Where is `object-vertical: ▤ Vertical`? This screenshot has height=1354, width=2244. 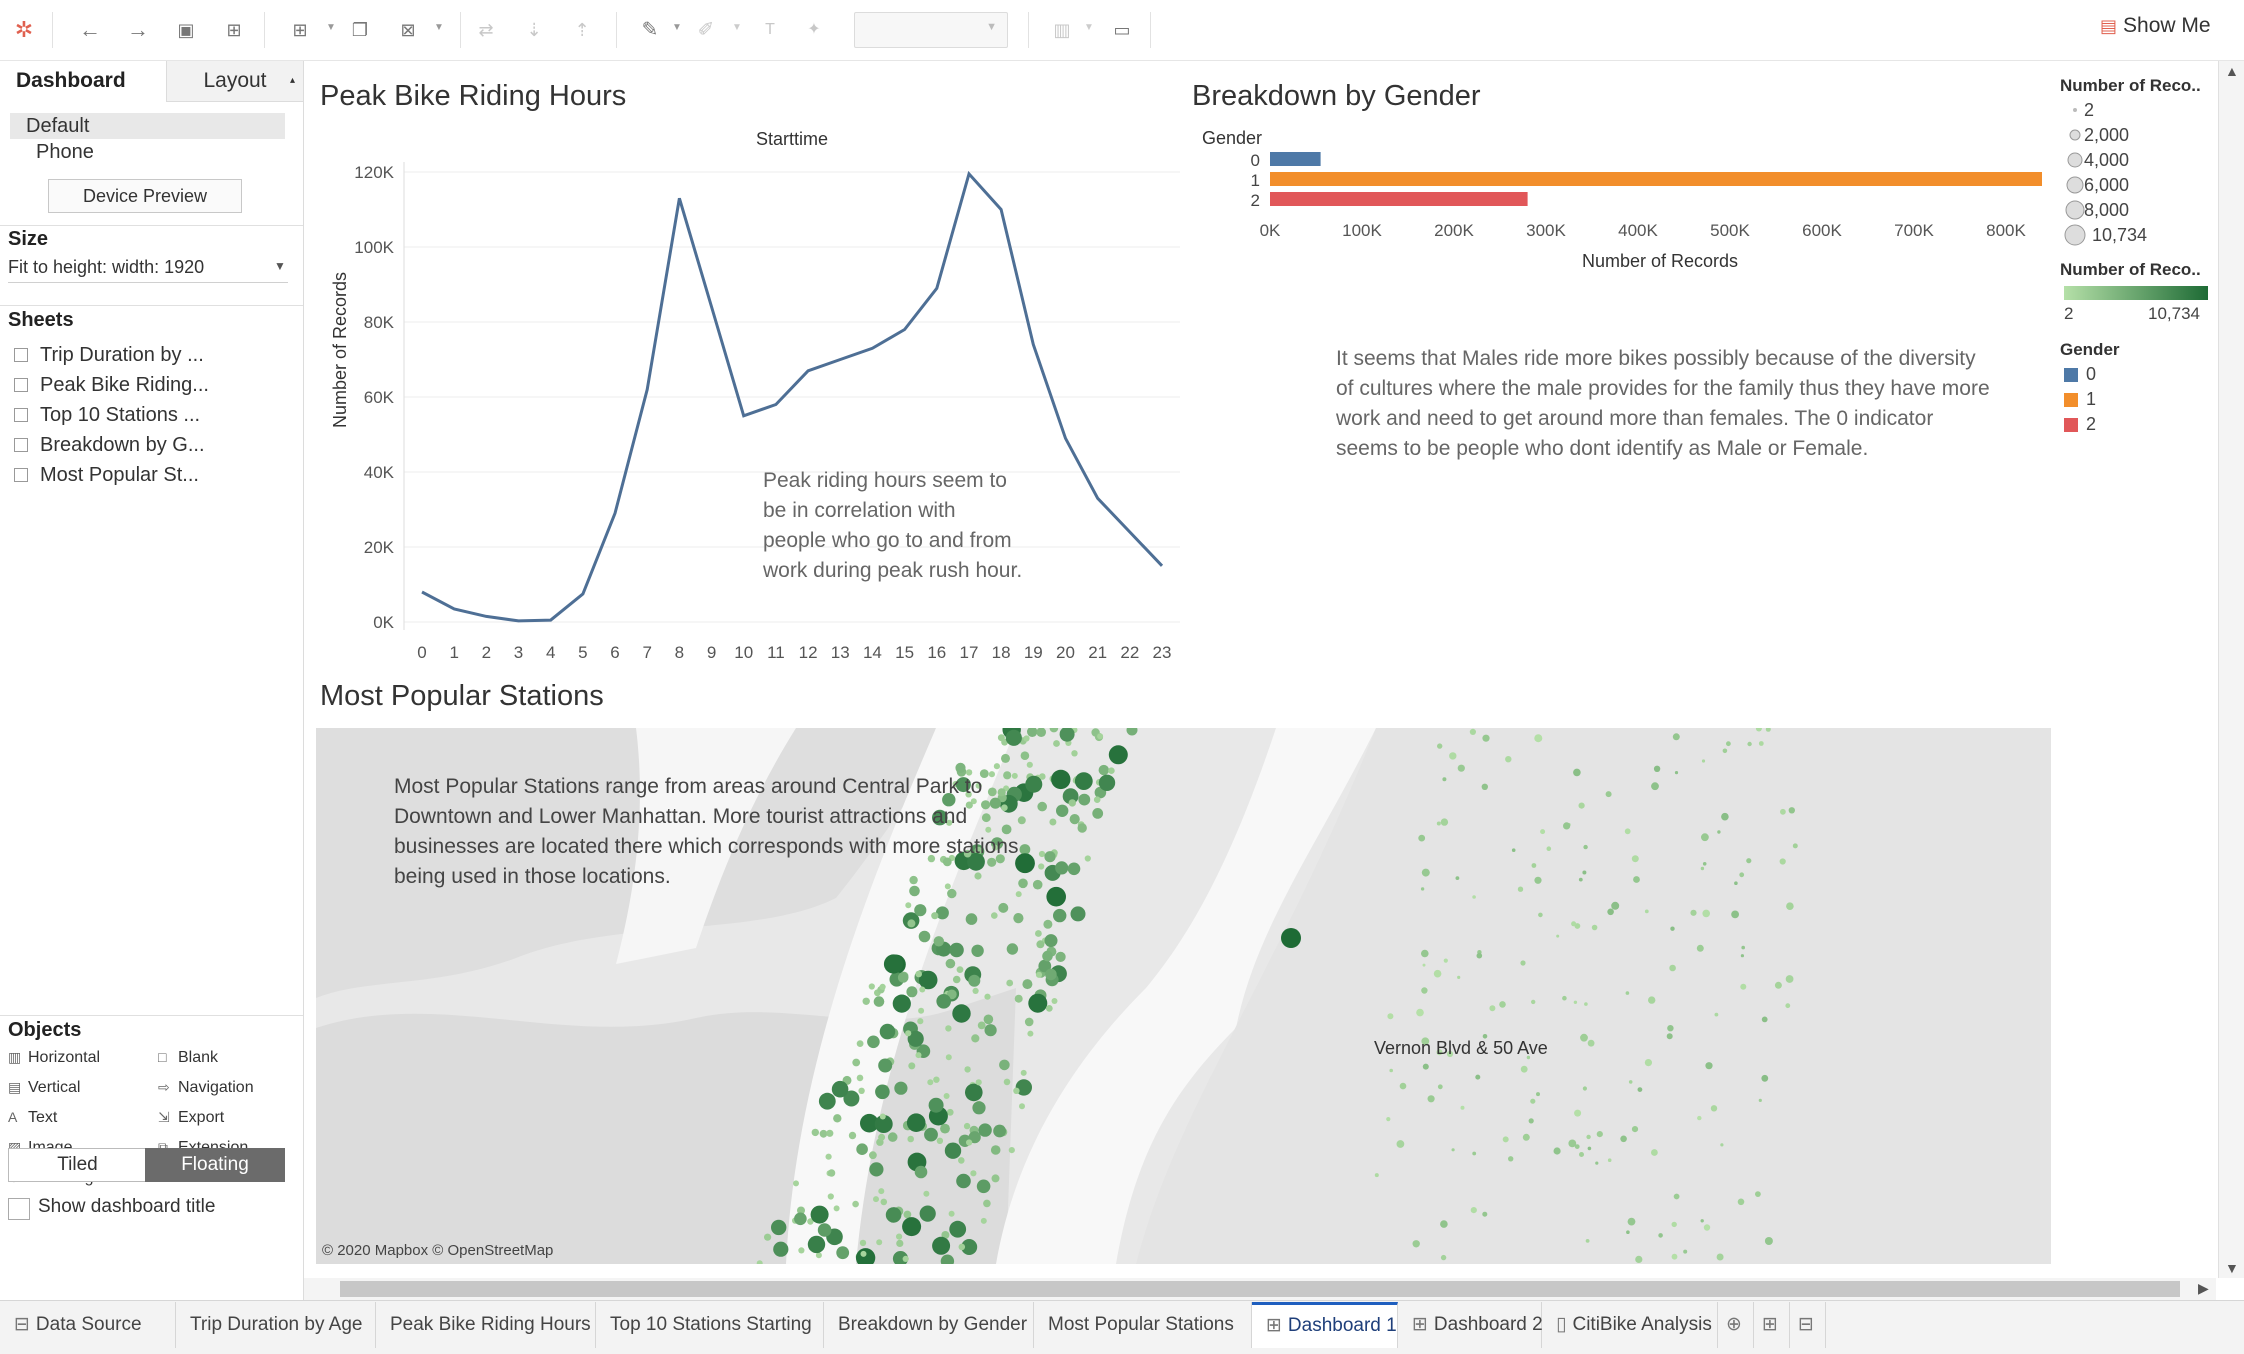
object-vertical: ▤ Vertical is located at coordinates (44, 1088).